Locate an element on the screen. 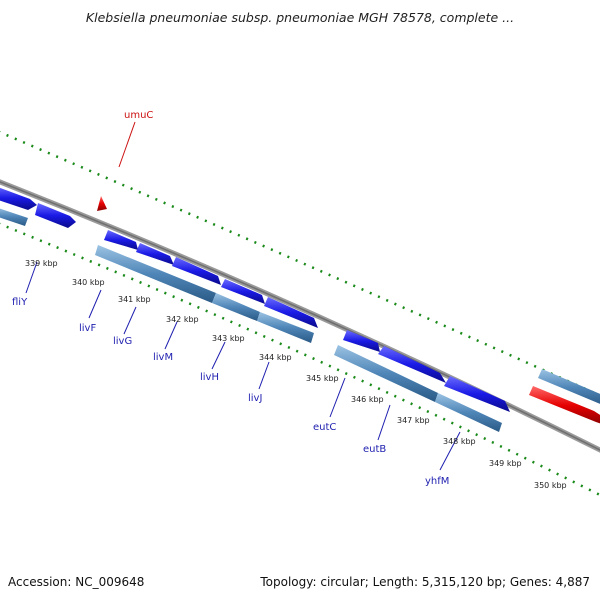  gene-label-fliY: fliY is located at coordinates (20, 302).